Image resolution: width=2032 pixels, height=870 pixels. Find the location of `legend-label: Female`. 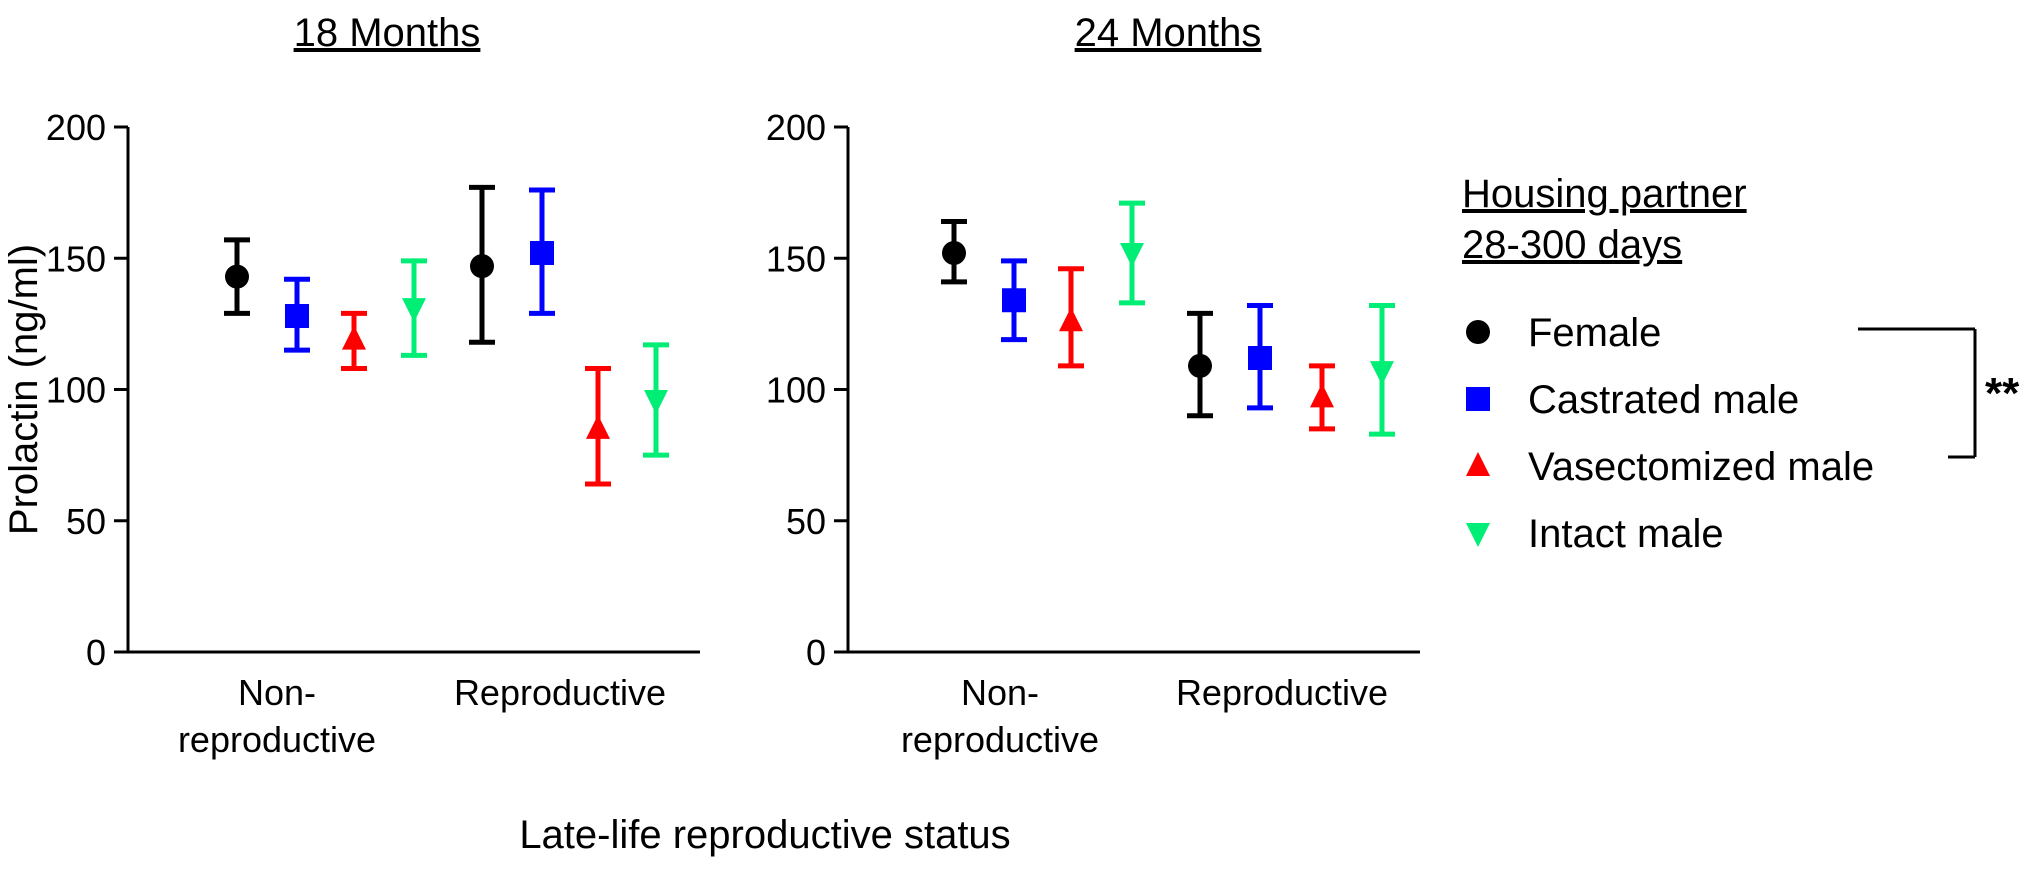

legend-label: Female is located at coordinates (1594, 333).